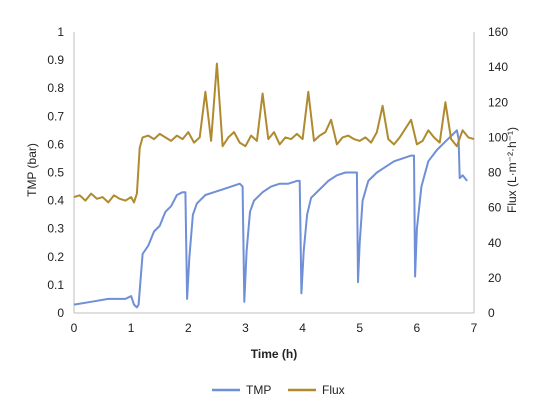 The height and width of the screenshot is (415, 550). I want to click on y-left-tick-label: 0.6, so click(55, 144).